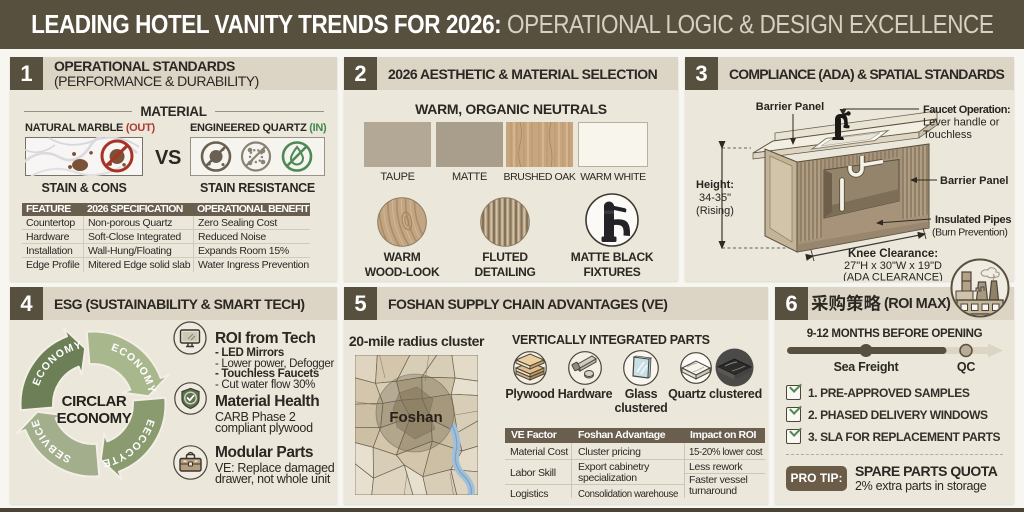 The height and width of the screenshot is (512, 1024). Describe the element at coordinates (966, 110) in the screenshot. I see `svg-text: Faucet Operation:` at that location.